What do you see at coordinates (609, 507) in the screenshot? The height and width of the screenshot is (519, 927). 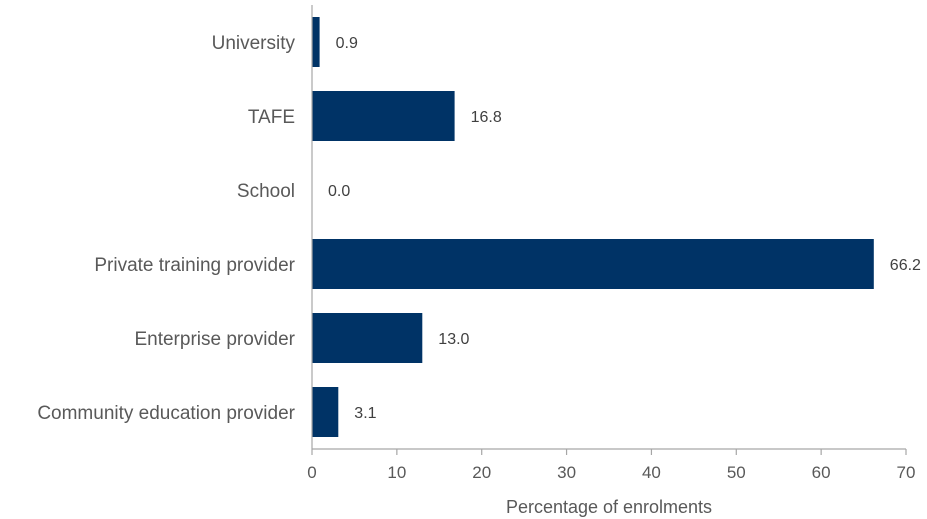 I see `x-axis-title: Percentage of enrolments` at bounding box center [609, 507].